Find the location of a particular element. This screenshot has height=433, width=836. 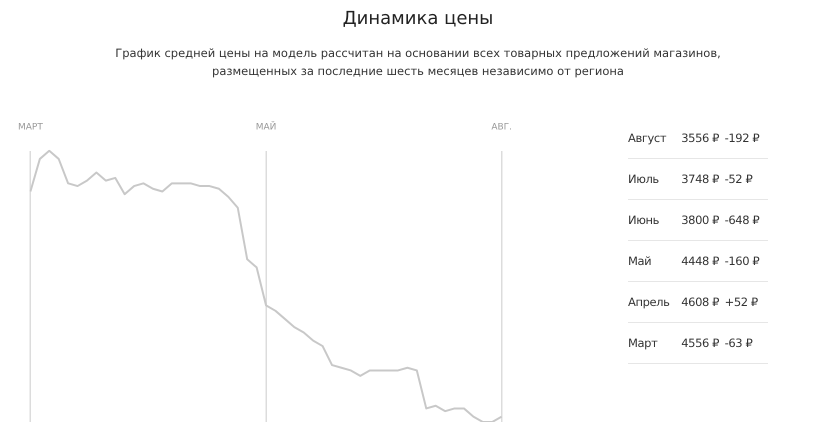

text: -63 ₽ is located at coordinates (739, 343).